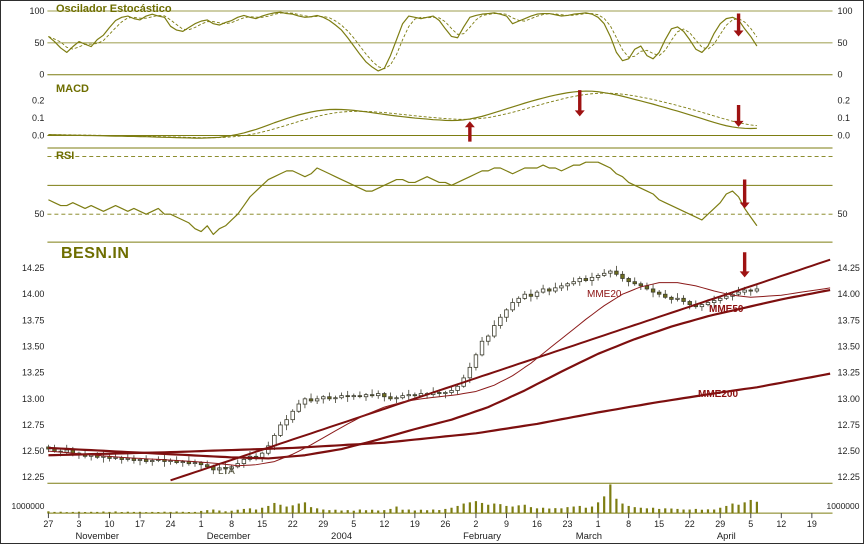  I want to click on price-ytick-right: 12.75, so click(849, 425).